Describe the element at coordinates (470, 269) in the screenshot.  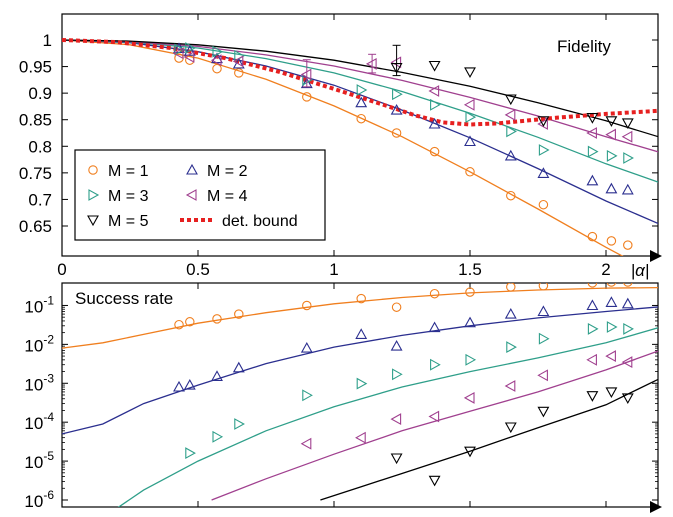
I see `x-tick-label: 1.5` at that location.